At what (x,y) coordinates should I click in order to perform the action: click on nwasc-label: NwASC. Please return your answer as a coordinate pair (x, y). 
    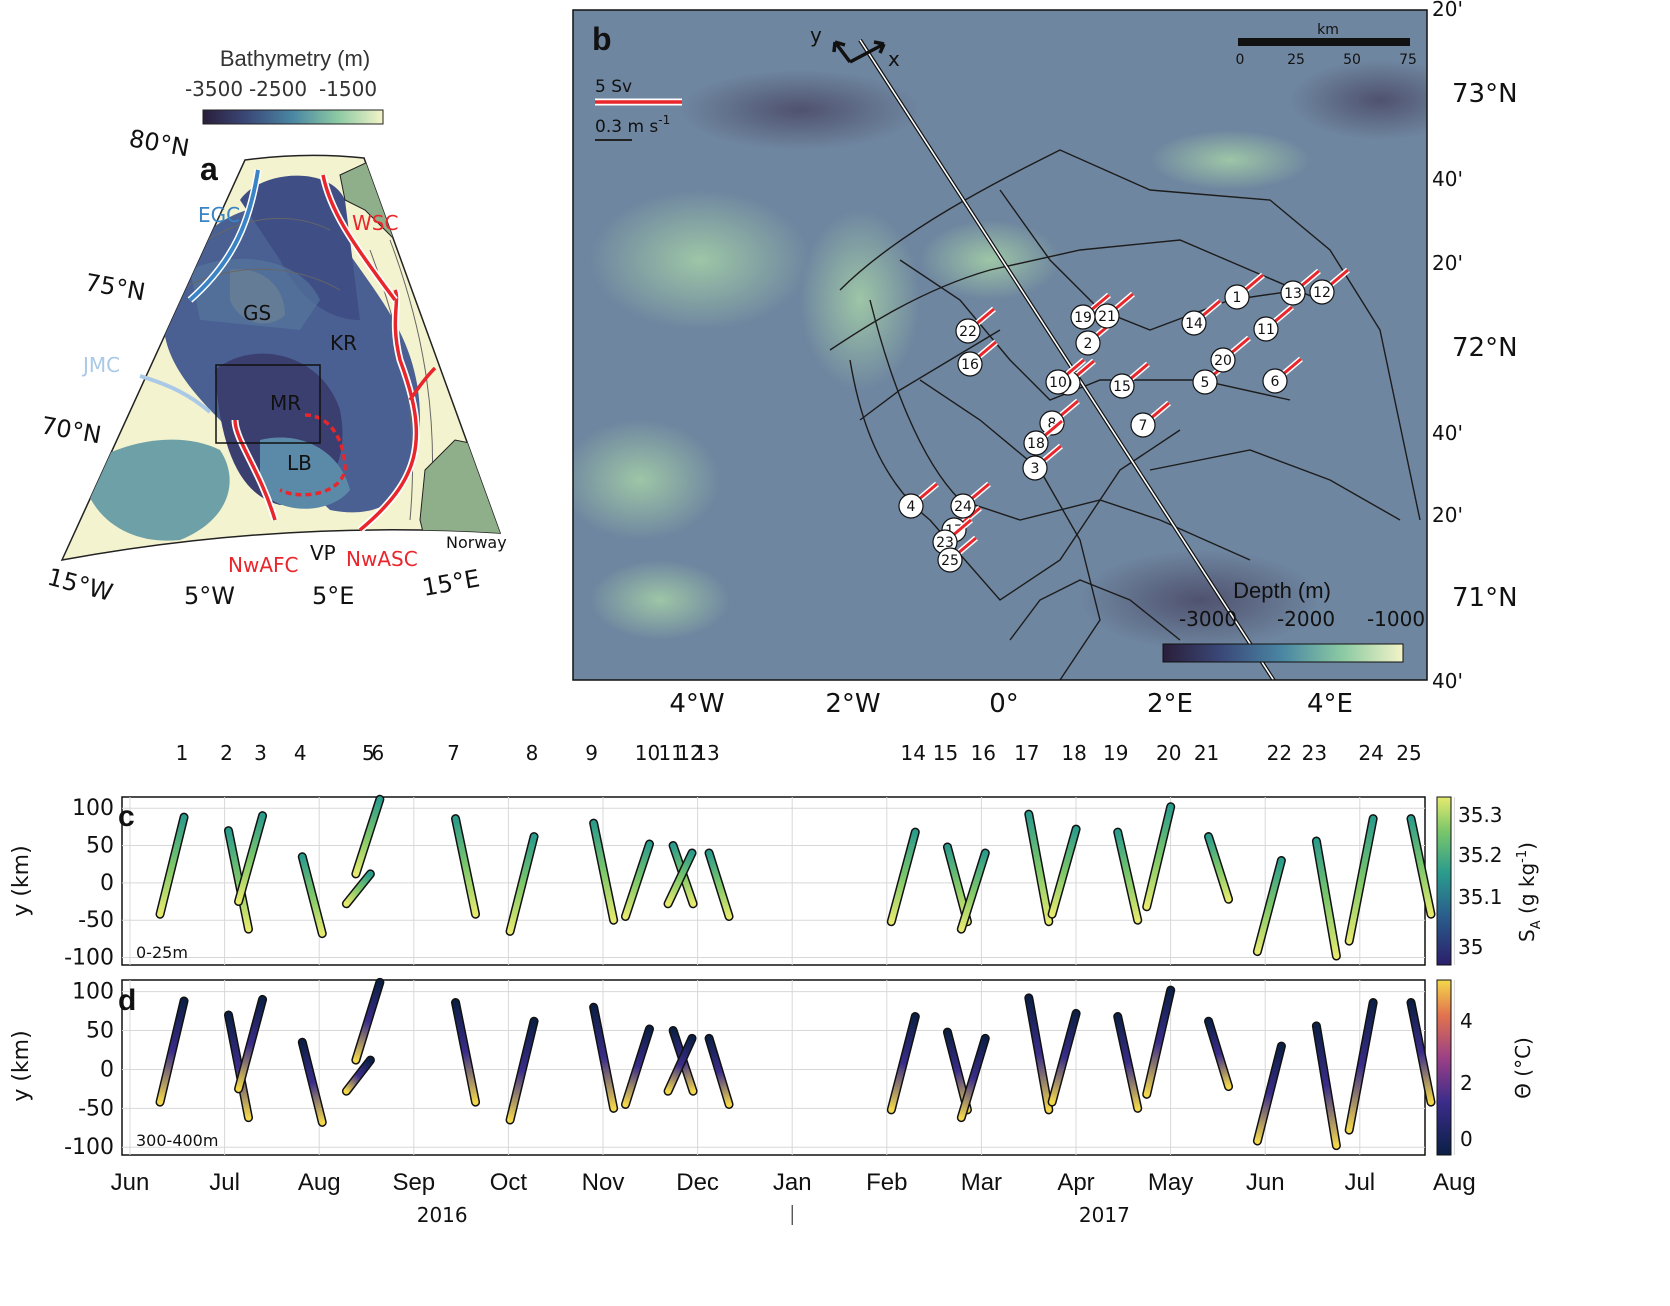
    Looking at the image, I should click on (382, 559).